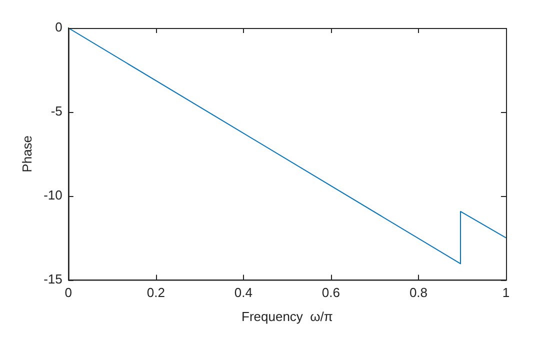 This screenshot has height=337, width=560. Describe the element at coordinates (155, 292) in the screenshot. I see `x-tick-label: 0.2` at that location.